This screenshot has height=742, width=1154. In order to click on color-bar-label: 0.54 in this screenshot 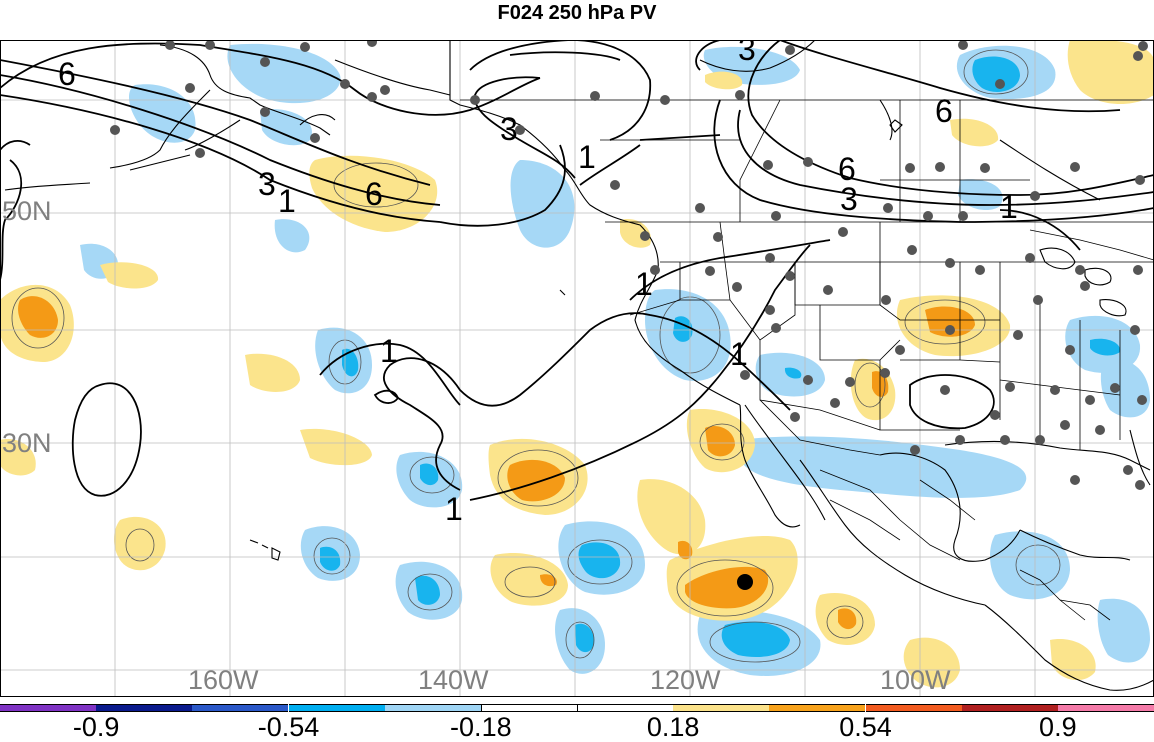, I will do `click(865, 727)`.